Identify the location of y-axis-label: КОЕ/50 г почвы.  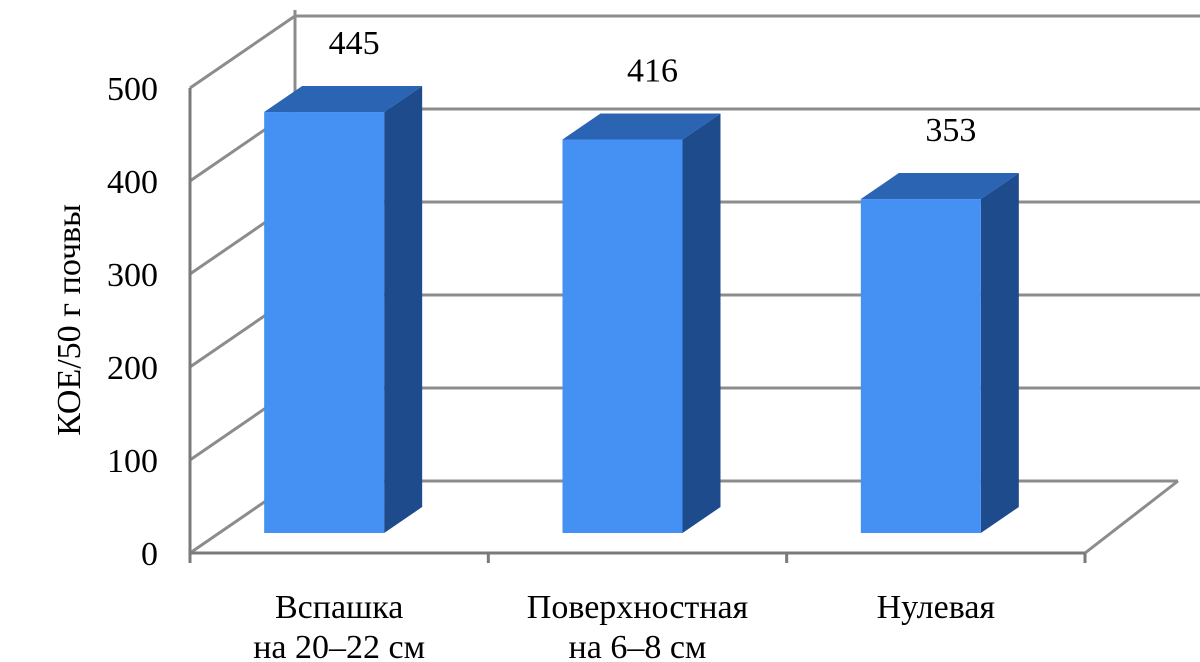
(69, 320).